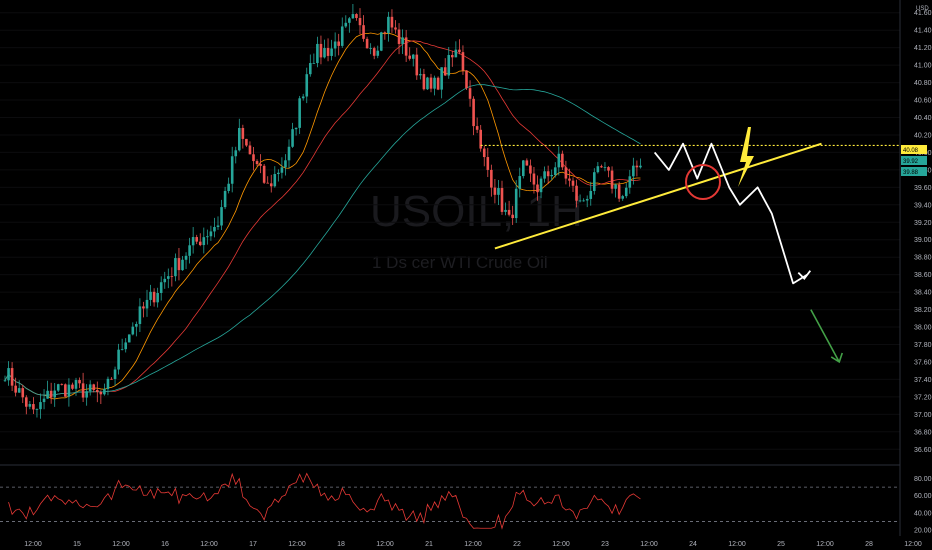 The image size is (932, 550). Describe the element at coordinates (923, 240) in the screenshot. I see `price-tick-label: 39.00` at that location.